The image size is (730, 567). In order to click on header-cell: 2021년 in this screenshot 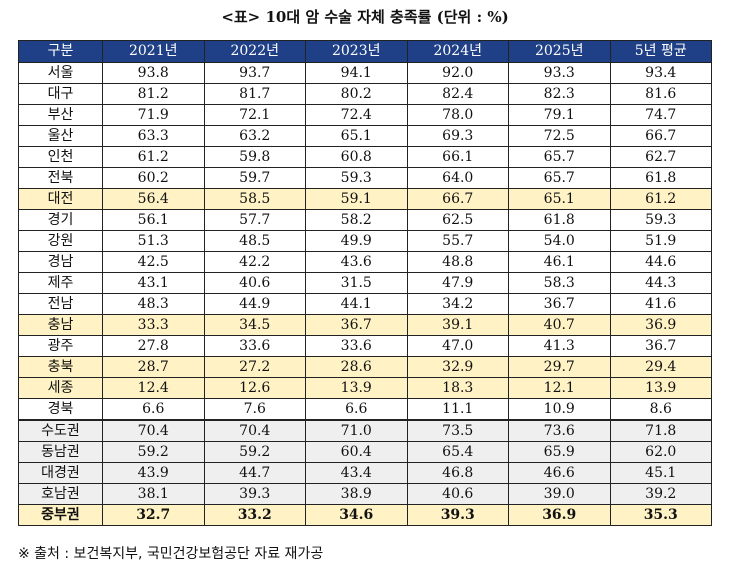, I will do `click(153, 51)`.